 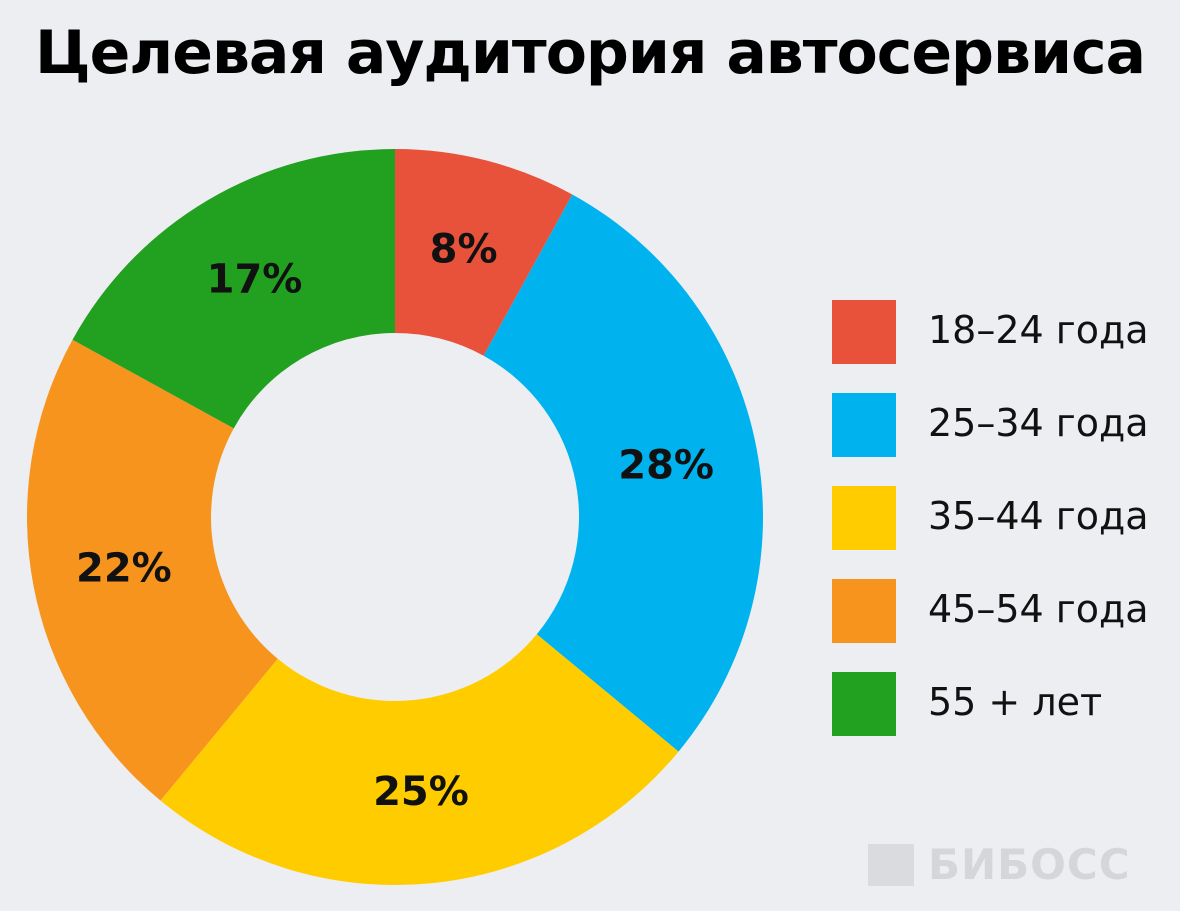 I want to click on slice-label-4: 22%, so click(x=124, y=569).